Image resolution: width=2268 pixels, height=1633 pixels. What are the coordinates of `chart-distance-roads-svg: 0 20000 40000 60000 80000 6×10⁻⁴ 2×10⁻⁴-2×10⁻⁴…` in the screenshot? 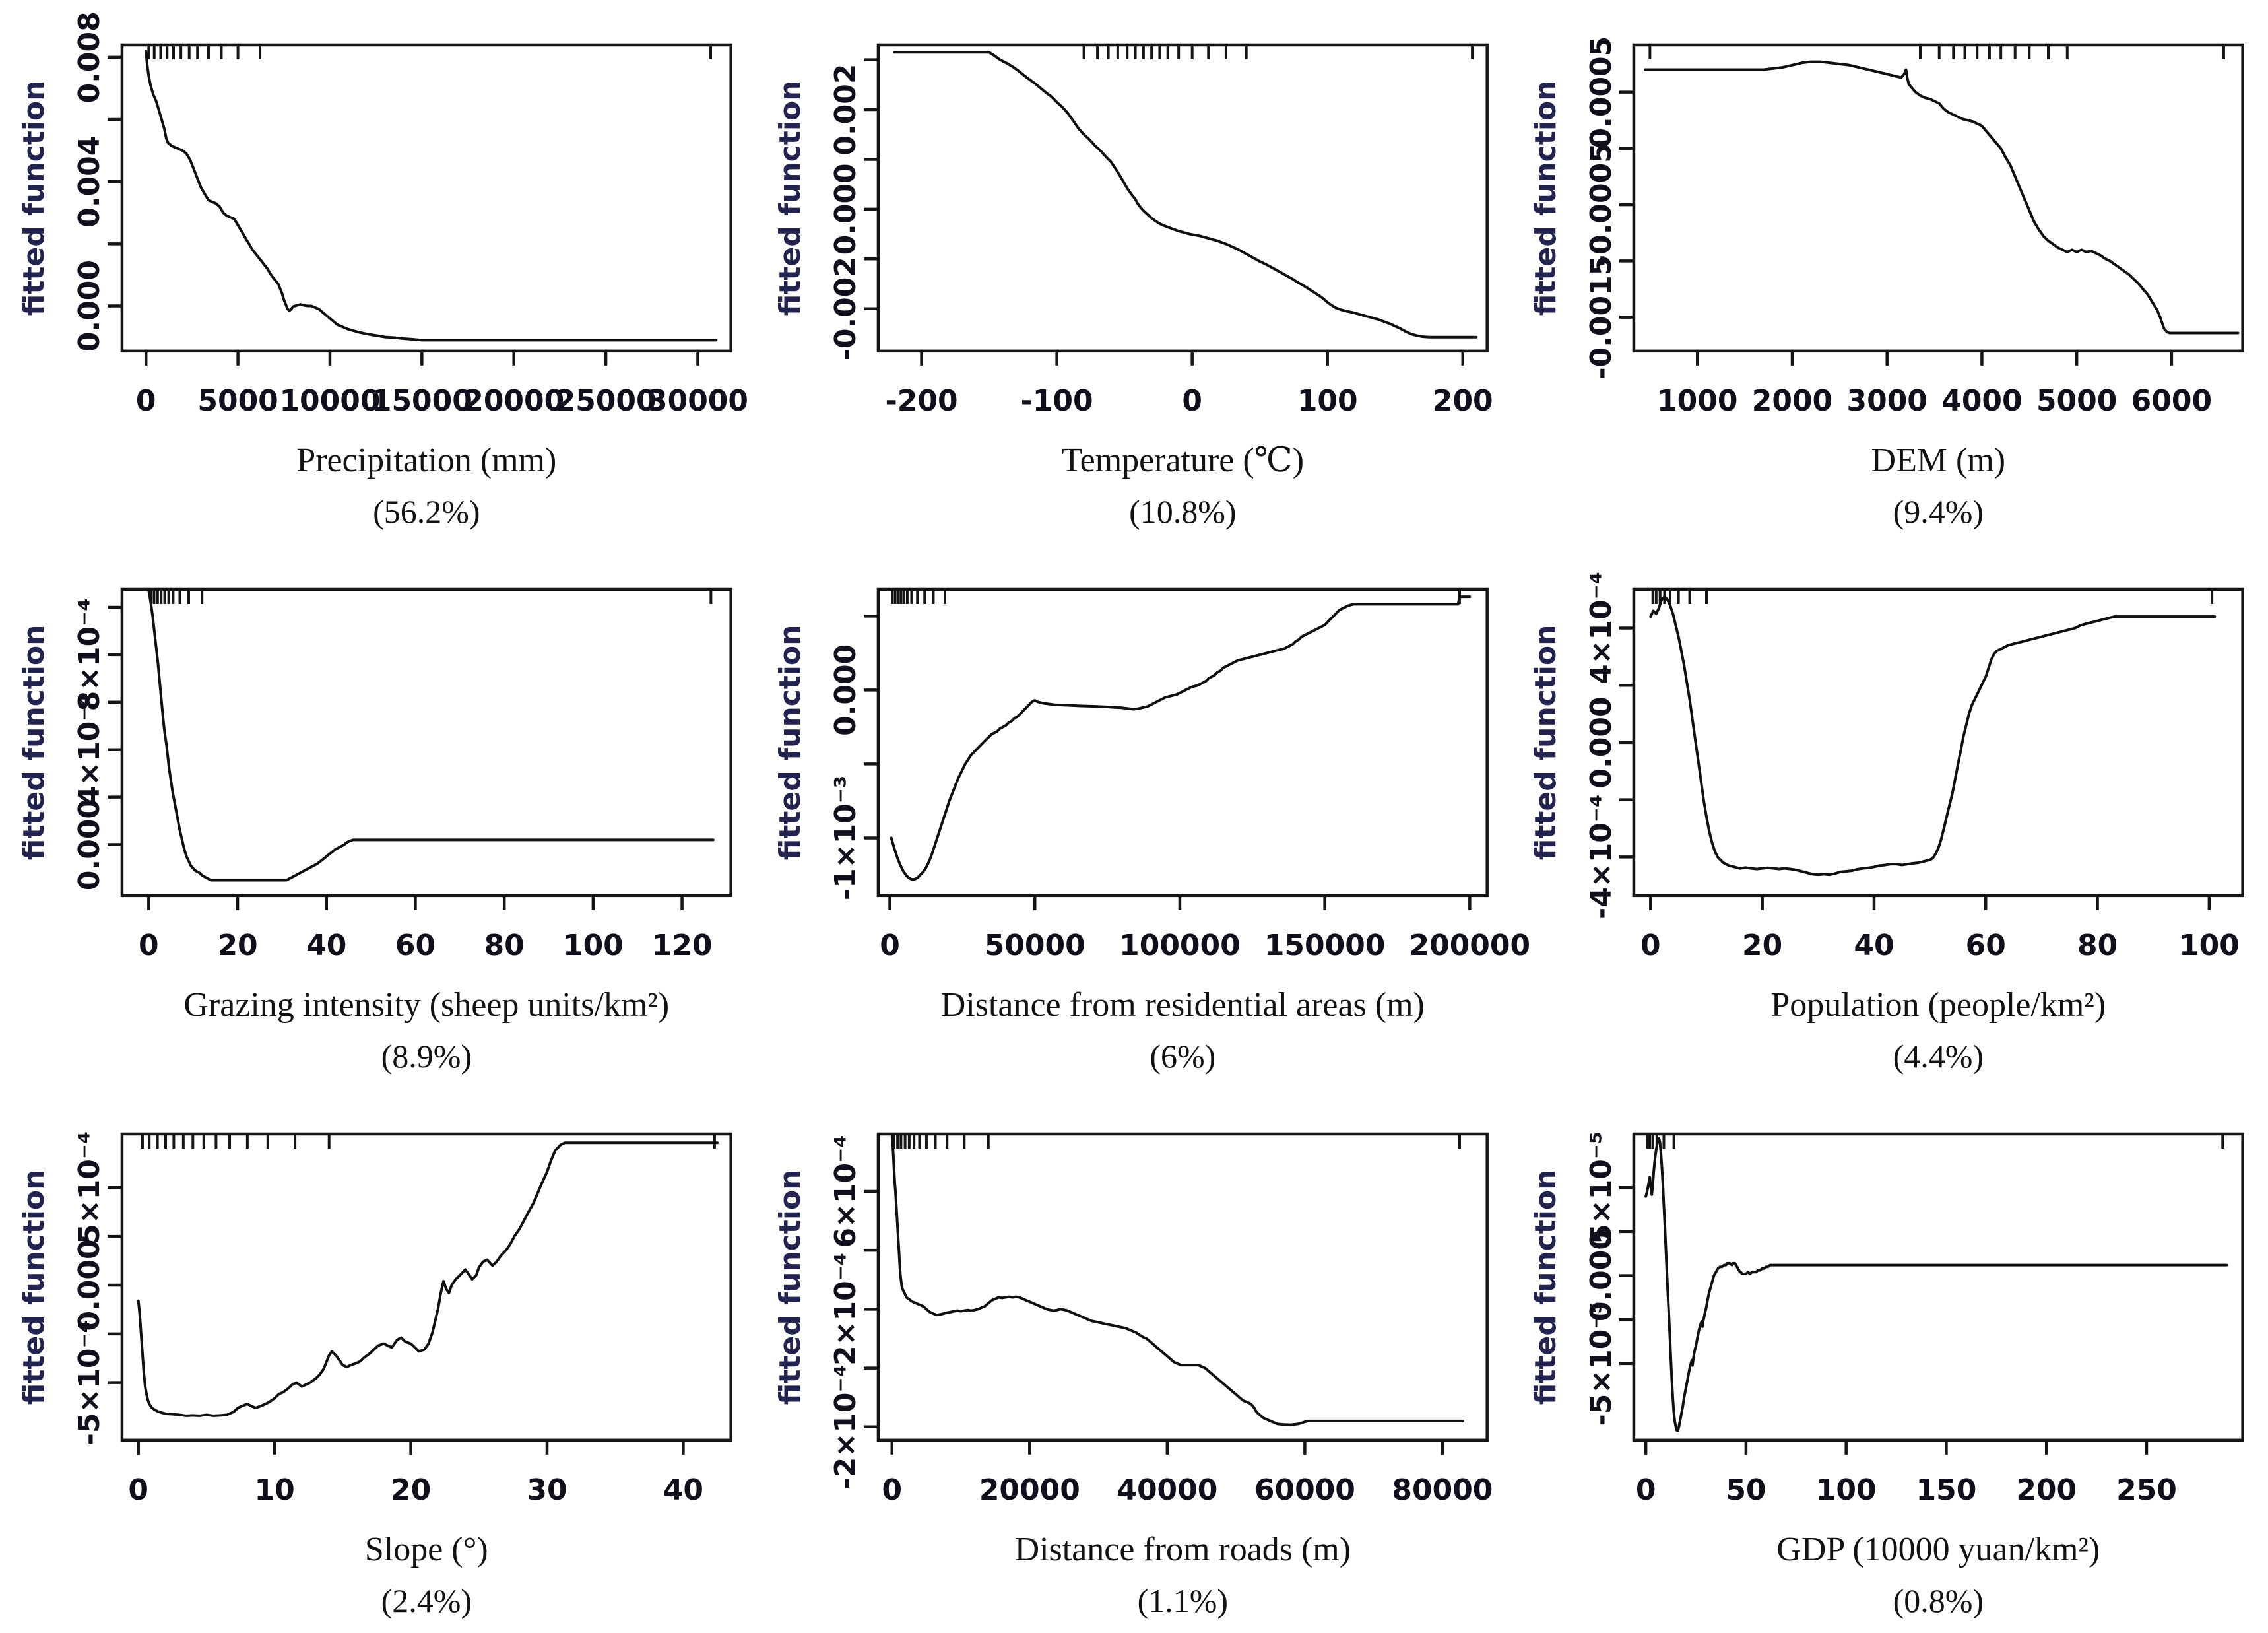 It's located at (1133, 1375).